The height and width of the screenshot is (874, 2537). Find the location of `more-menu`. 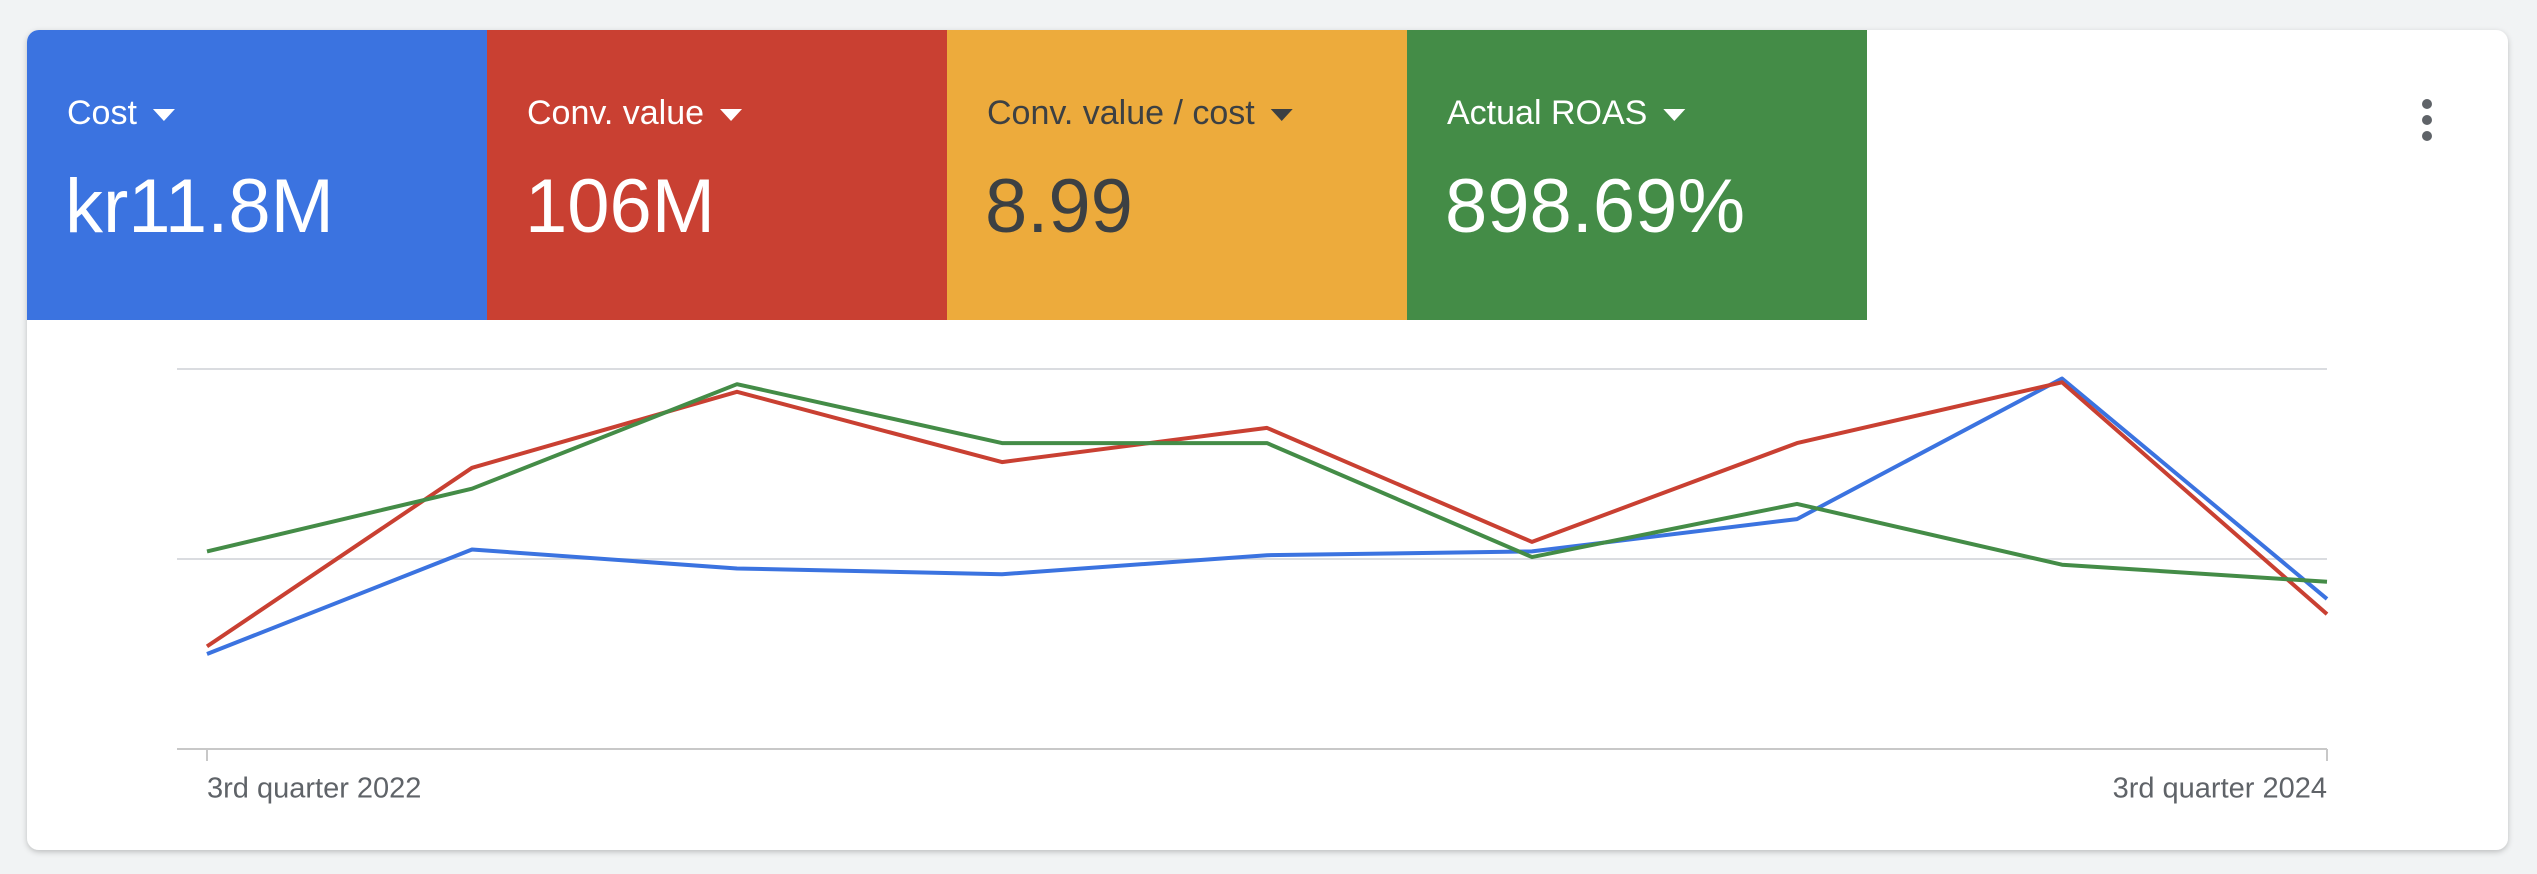

more-menu is located at coordinates (2427, 120).